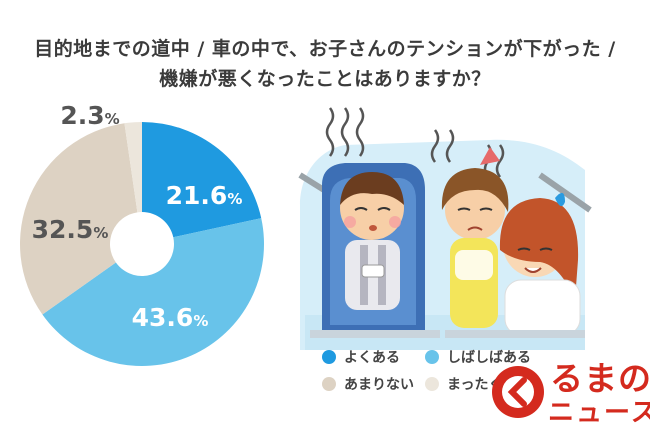 Image resolution: width=650 pixels, height=433 pixels. Describe the element at coordinates (489, 358) in the screenshot. I see `legend-label: しばしばある` at that location.